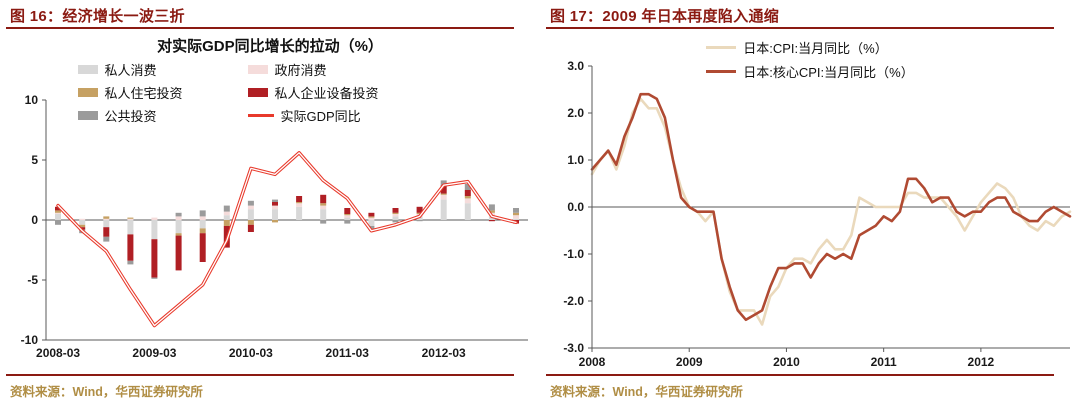  Describe the element at coordinates (810, 71) in the screenshot. I see `legend-item-japan-core-cpi: 日本:核心CPI:当月同比（%）` at that location.